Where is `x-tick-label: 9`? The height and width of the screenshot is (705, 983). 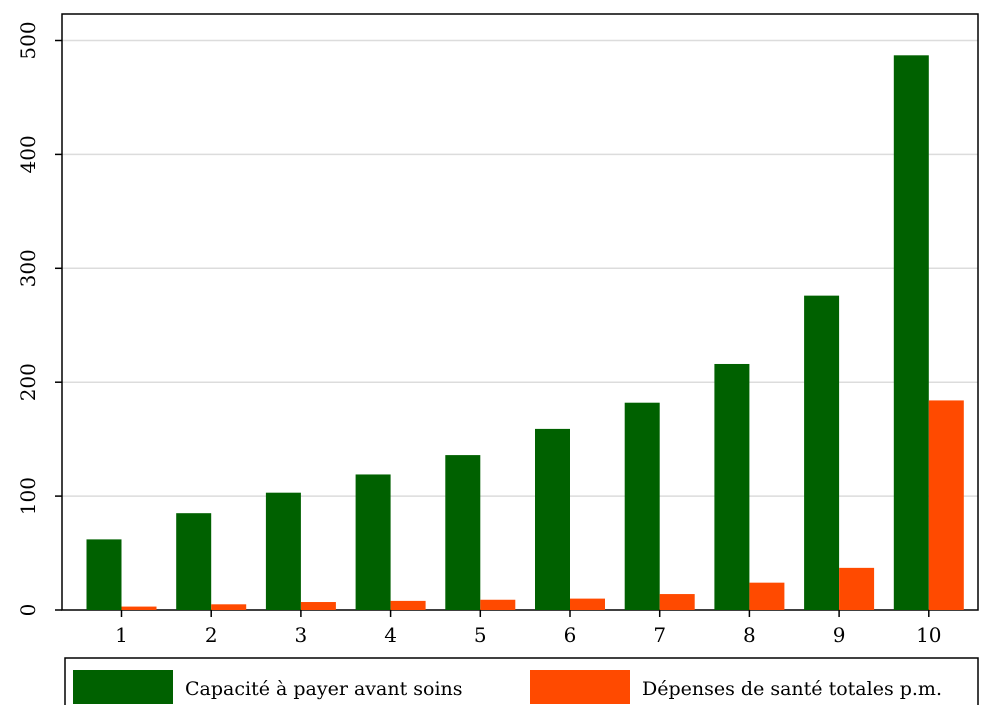 x-tick-label: 9 is located at coordinates (839, 635).